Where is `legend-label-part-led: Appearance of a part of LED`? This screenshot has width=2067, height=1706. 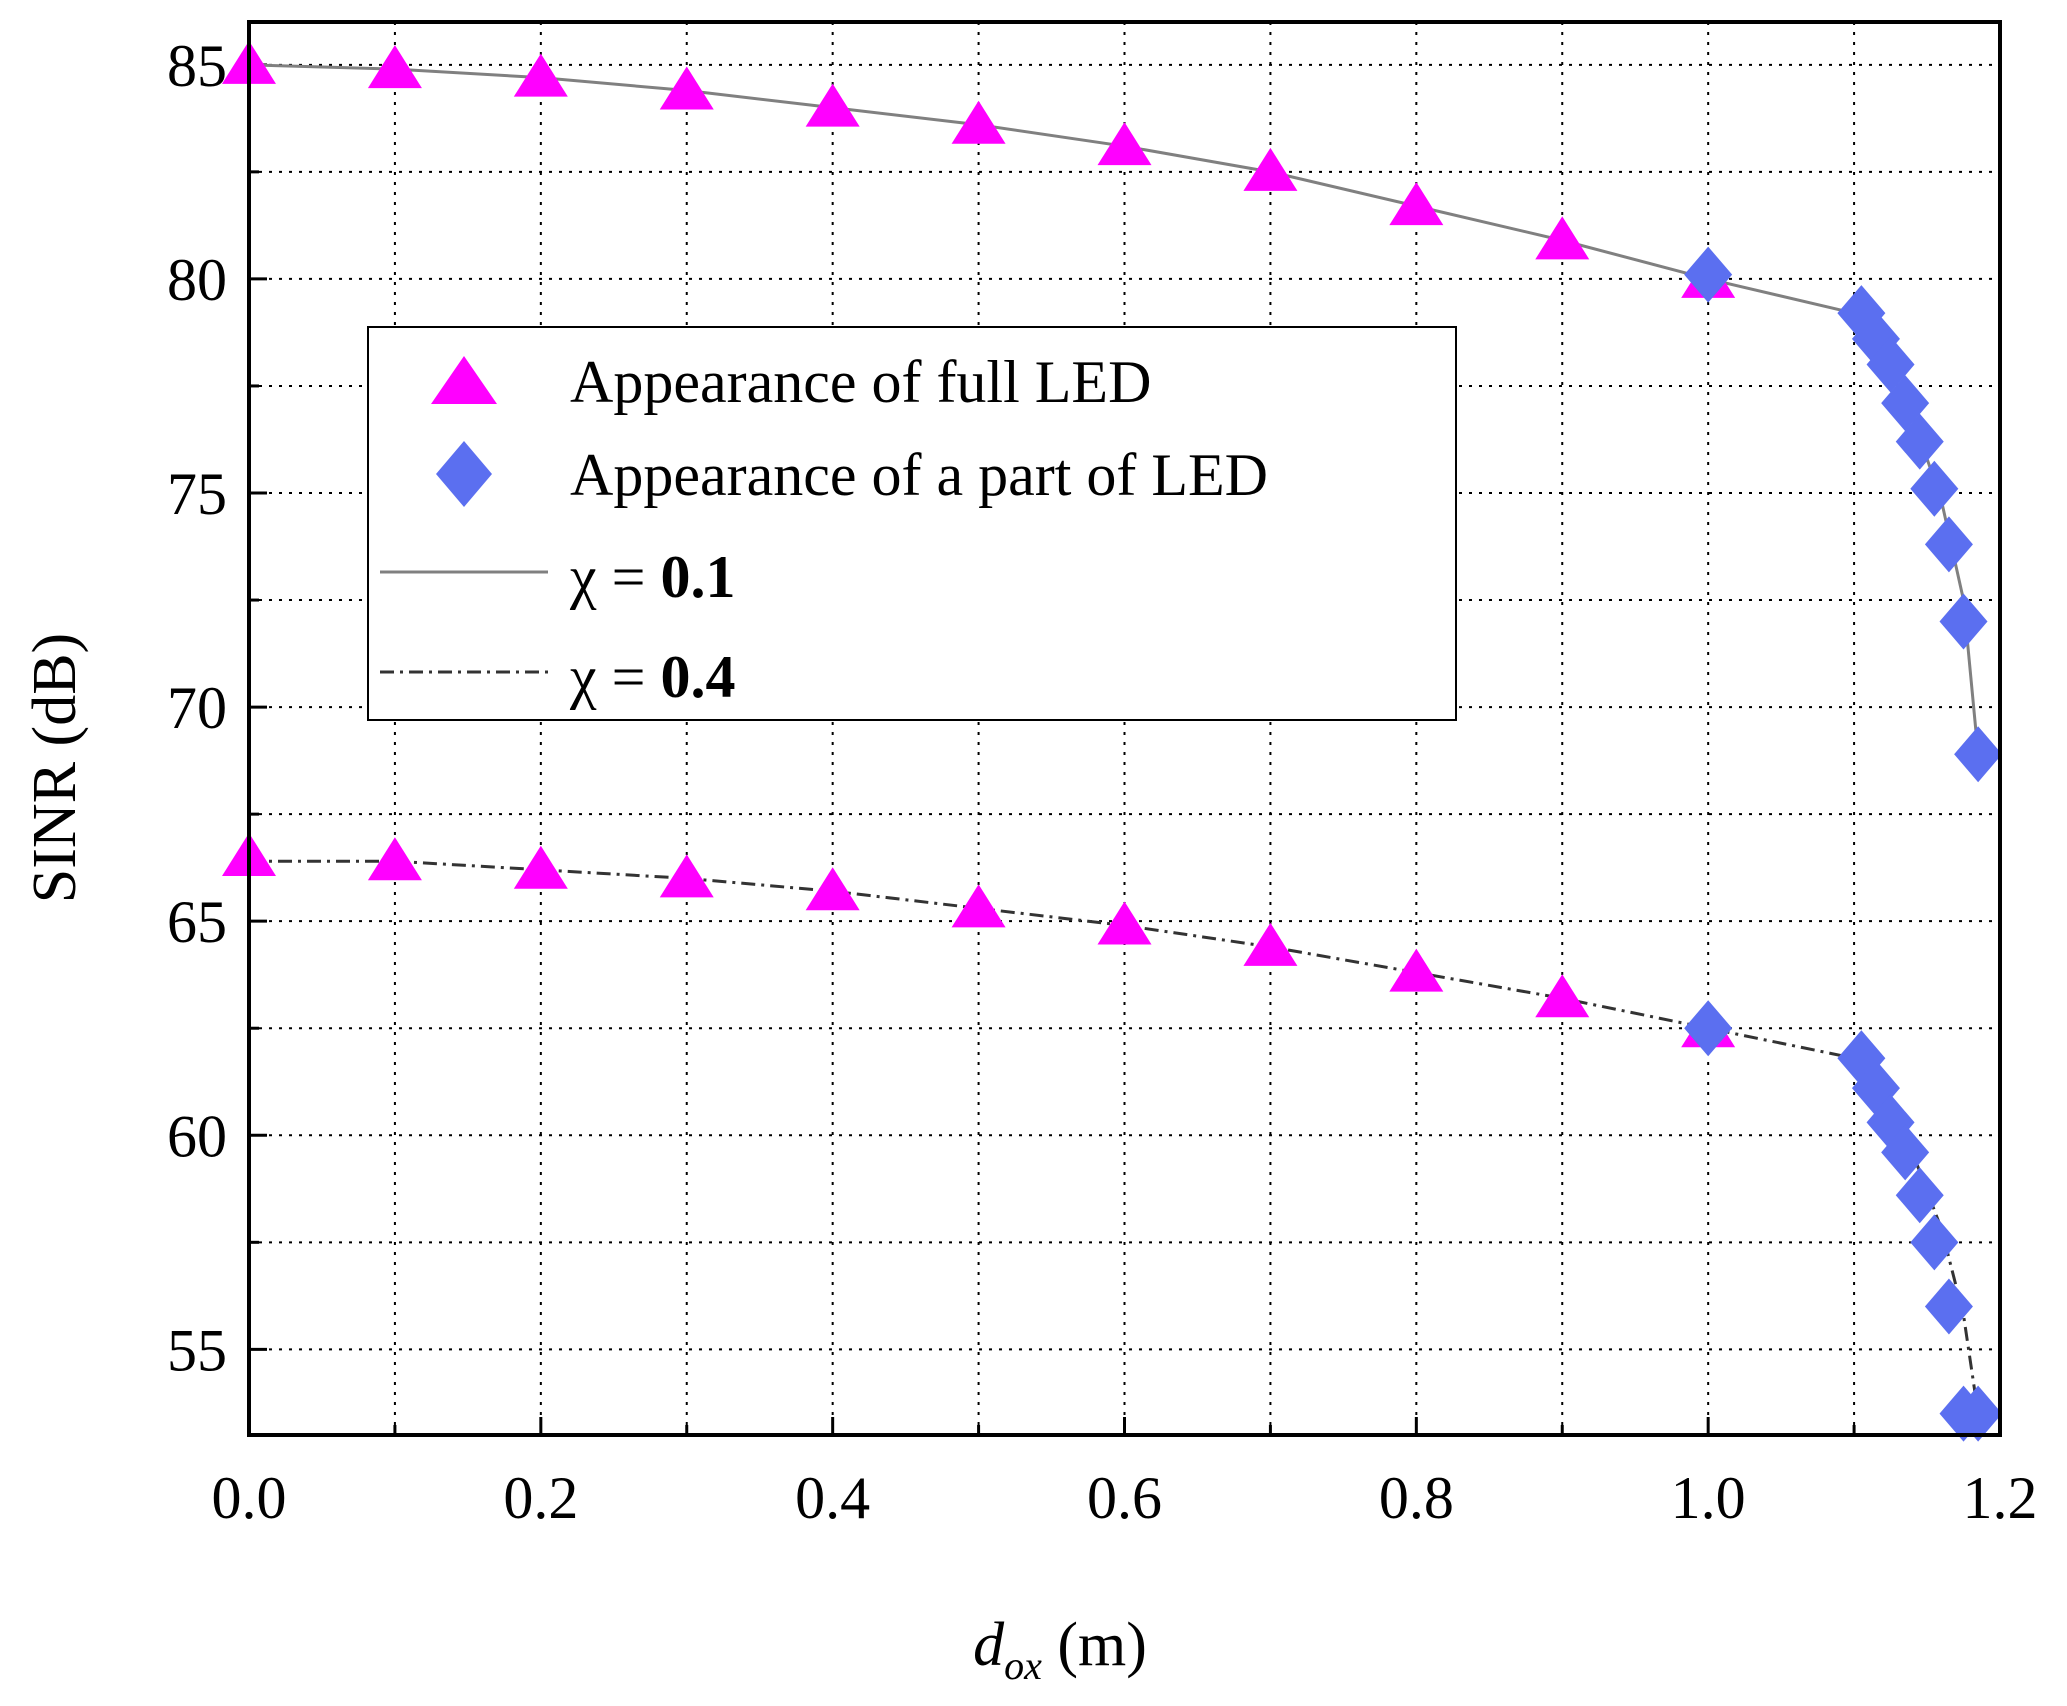 legend-label-part-led: Appearance of a part of LED is located at coordinates (919, 475).